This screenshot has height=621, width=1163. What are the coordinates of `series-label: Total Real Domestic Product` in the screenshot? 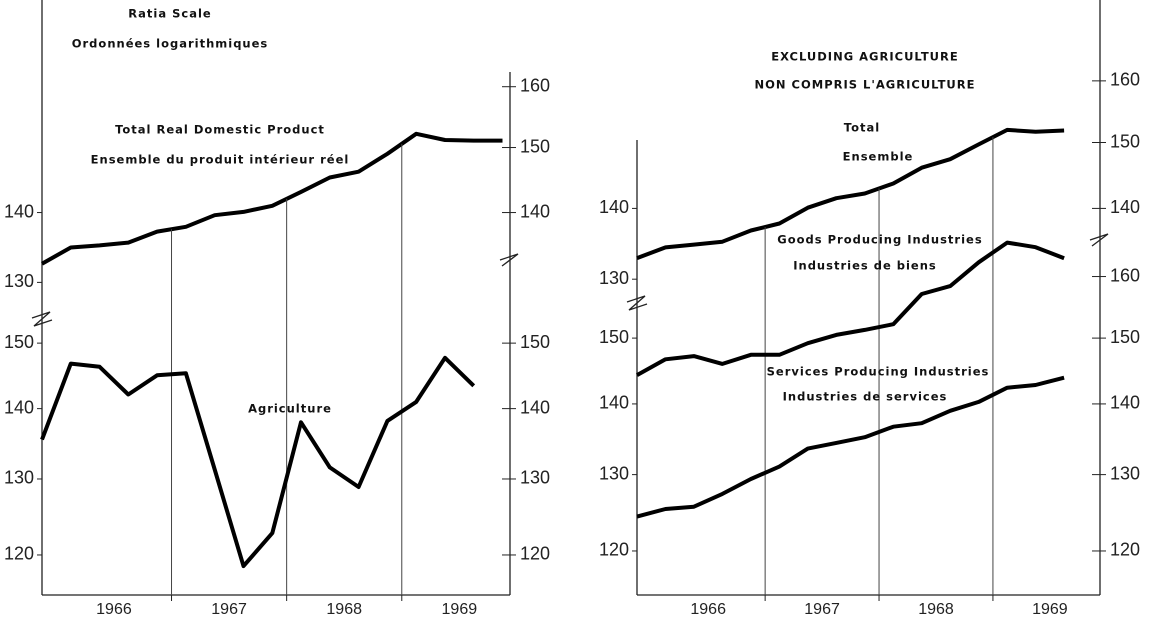 It's located at (220, 130).